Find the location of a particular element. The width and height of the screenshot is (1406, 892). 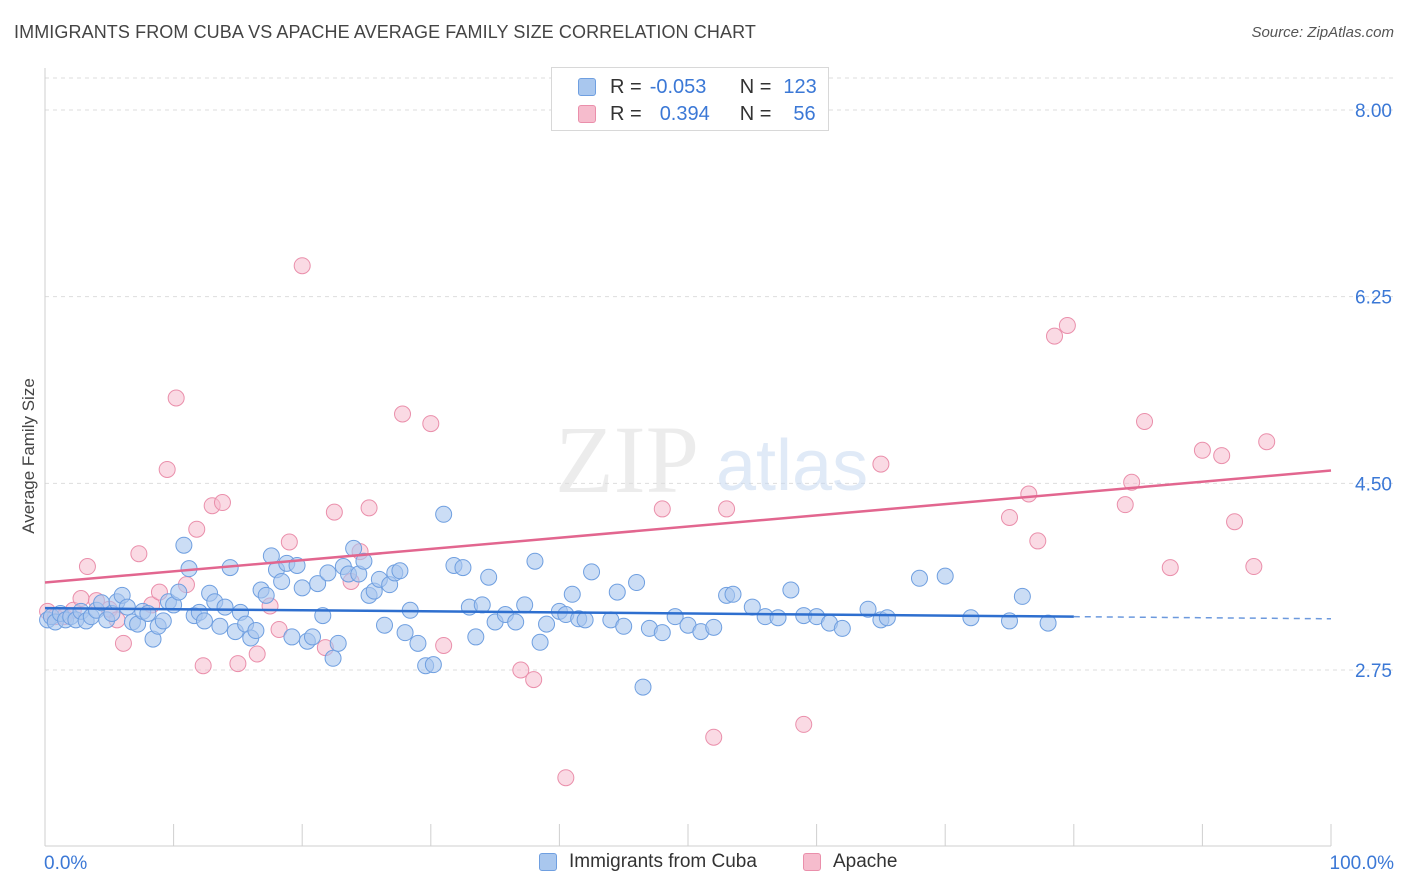

cuba-trend-extension is located at coordinates (1202, 617).